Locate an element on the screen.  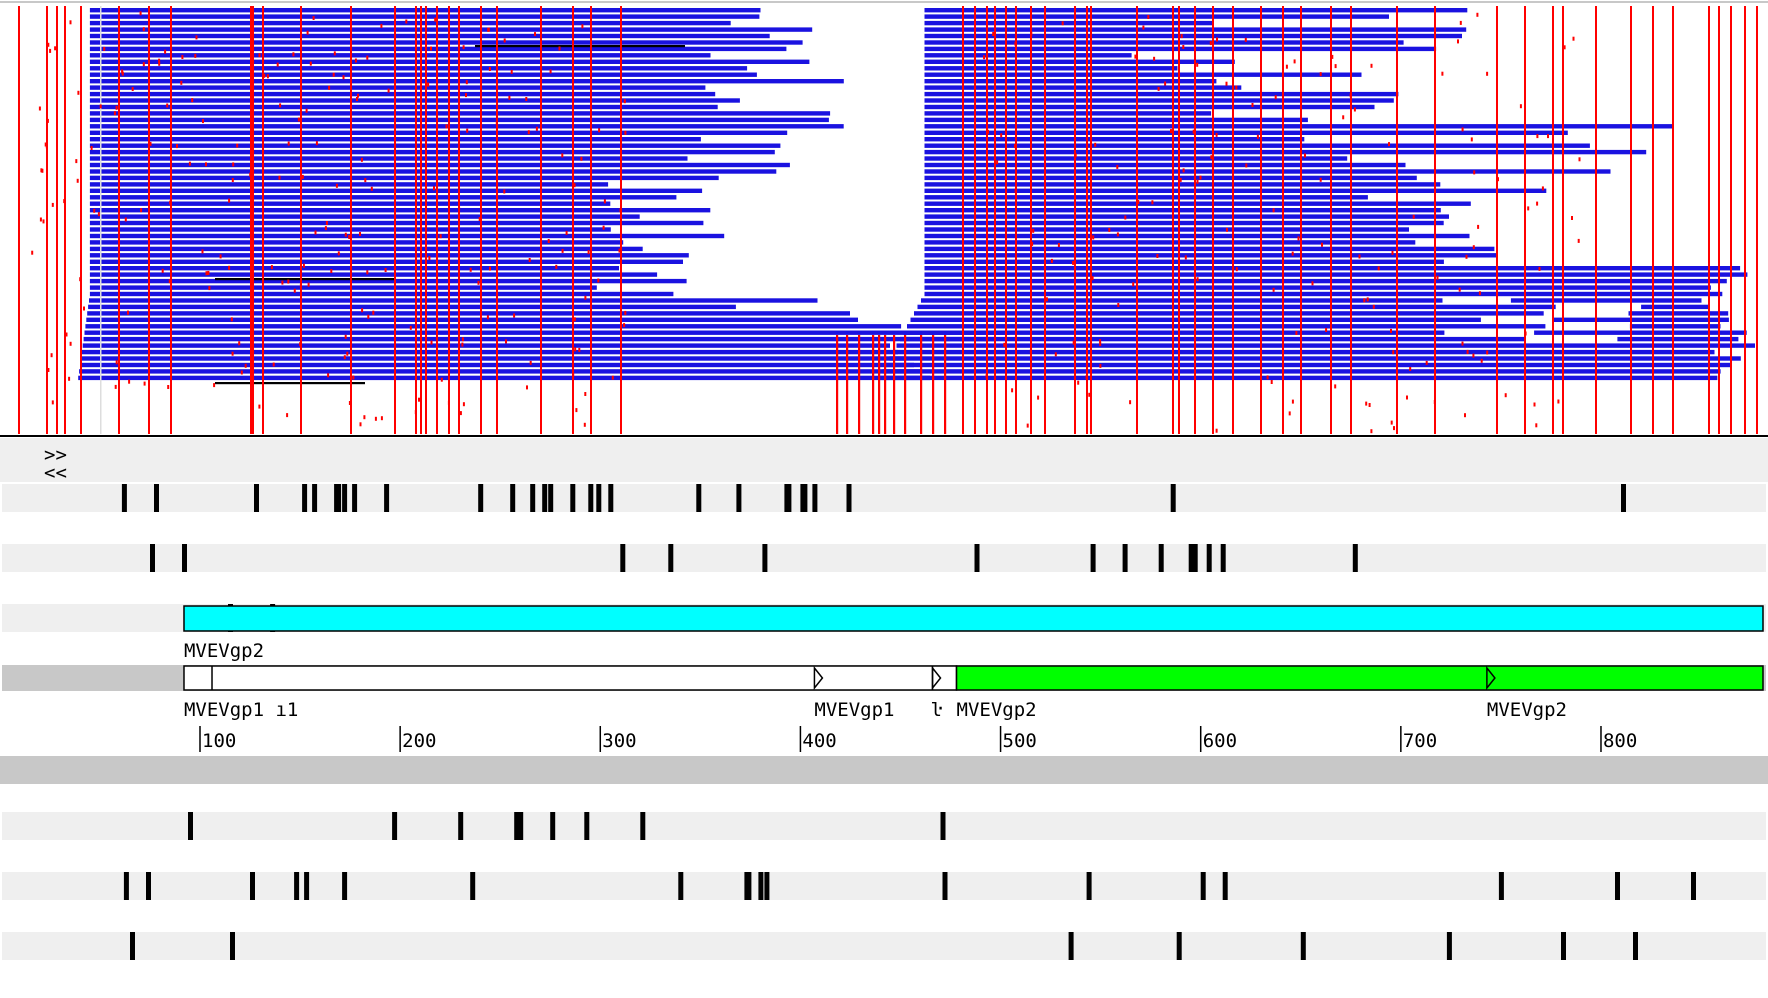
gene-mvevgp2-box is located at coordinates (1359, 678).